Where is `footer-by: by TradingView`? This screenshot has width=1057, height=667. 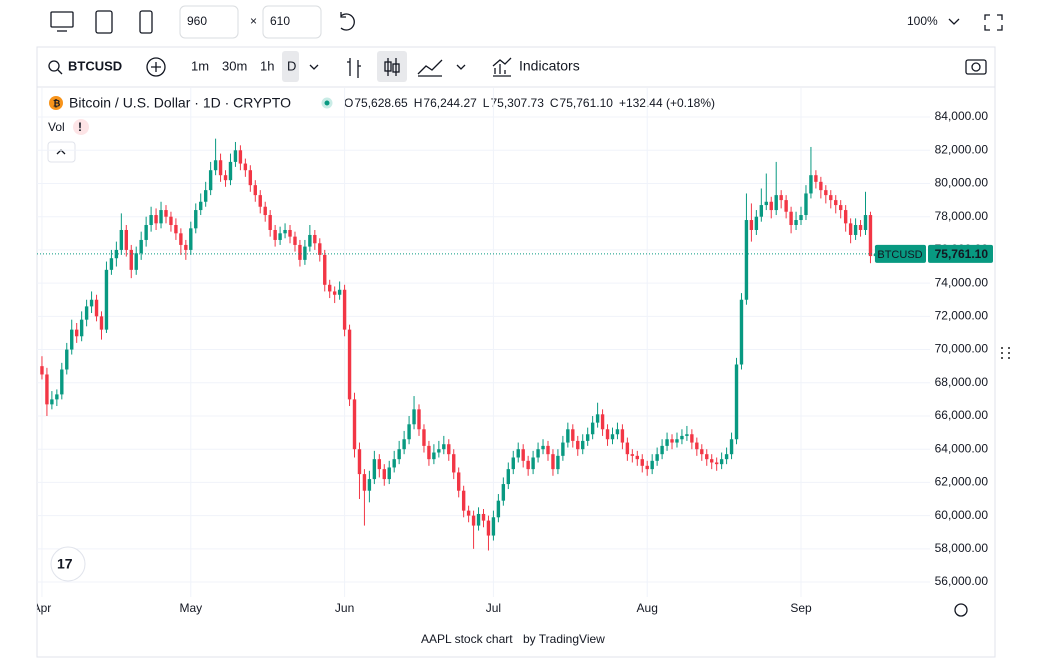 footer-by: by TradingView is located at coordinates (564, 639).